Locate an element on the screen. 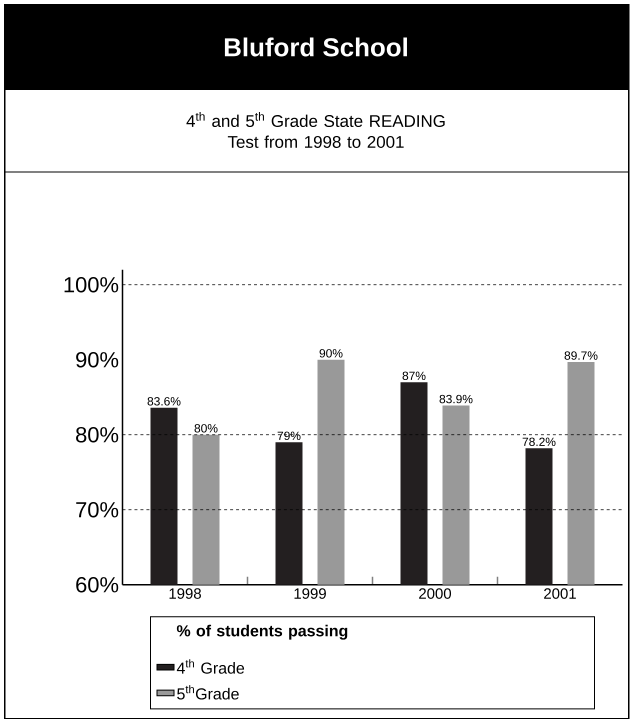  x-tick-label: 1999 is located at coordinates (310, 593).